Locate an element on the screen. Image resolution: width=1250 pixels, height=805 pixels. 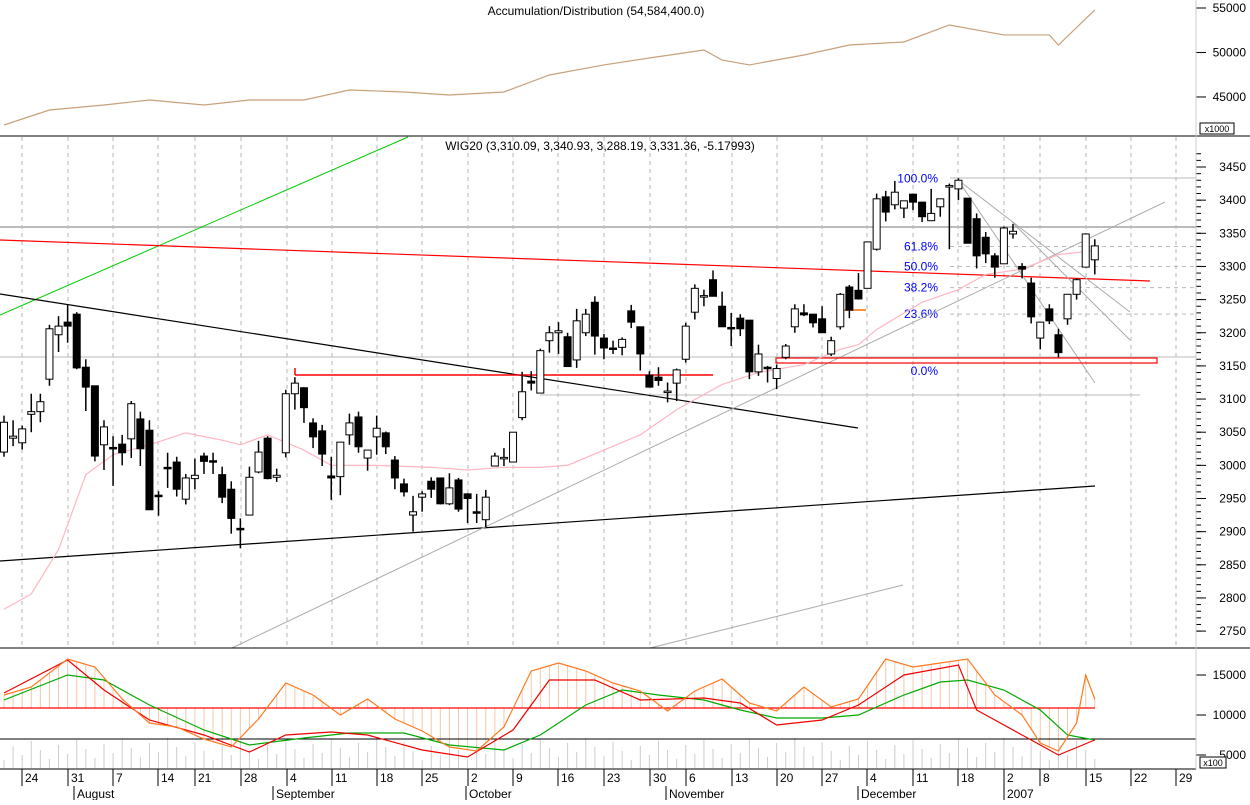
scale-box is located at coordinates (1217, 128).